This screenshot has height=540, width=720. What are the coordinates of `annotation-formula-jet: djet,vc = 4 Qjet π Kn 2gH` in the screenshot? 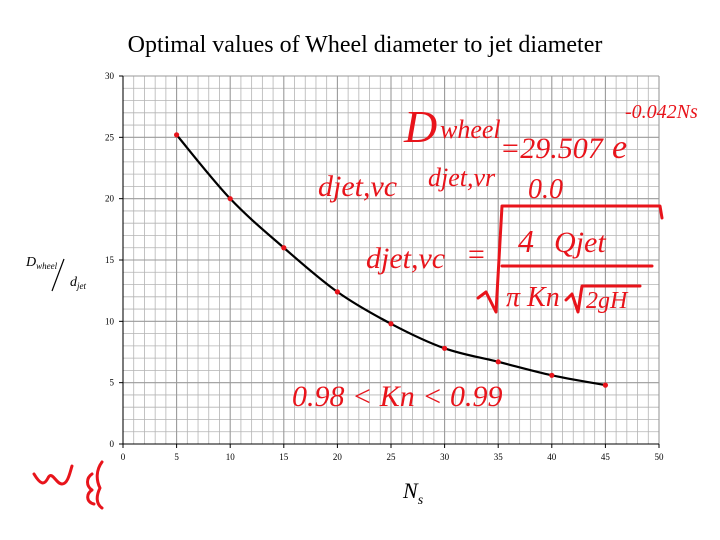 It's located at (515, 259).